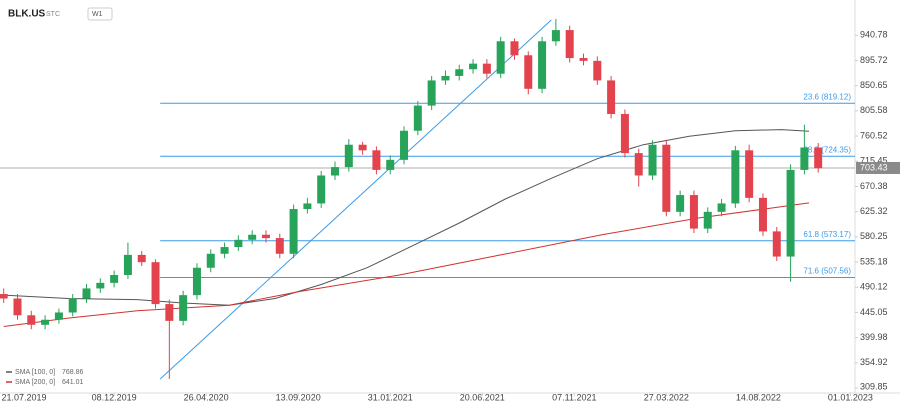 Image resolution: width=900 pixels, height=405 pixels. I want to click on x-tick-label: 20.06.2021, so click(482, 397).